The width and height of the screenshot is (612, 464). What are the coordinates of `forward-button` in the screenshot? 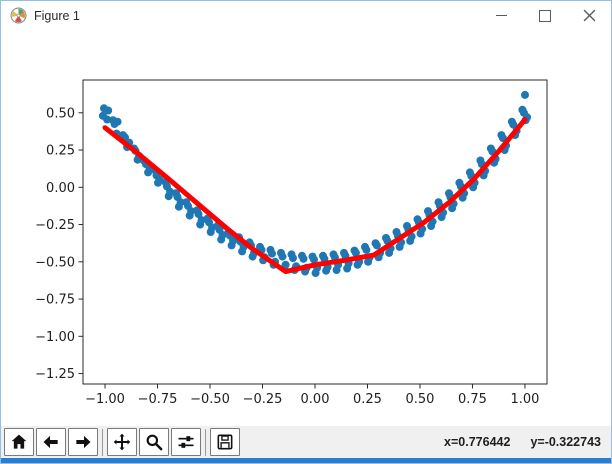 It's located at (83, 442).